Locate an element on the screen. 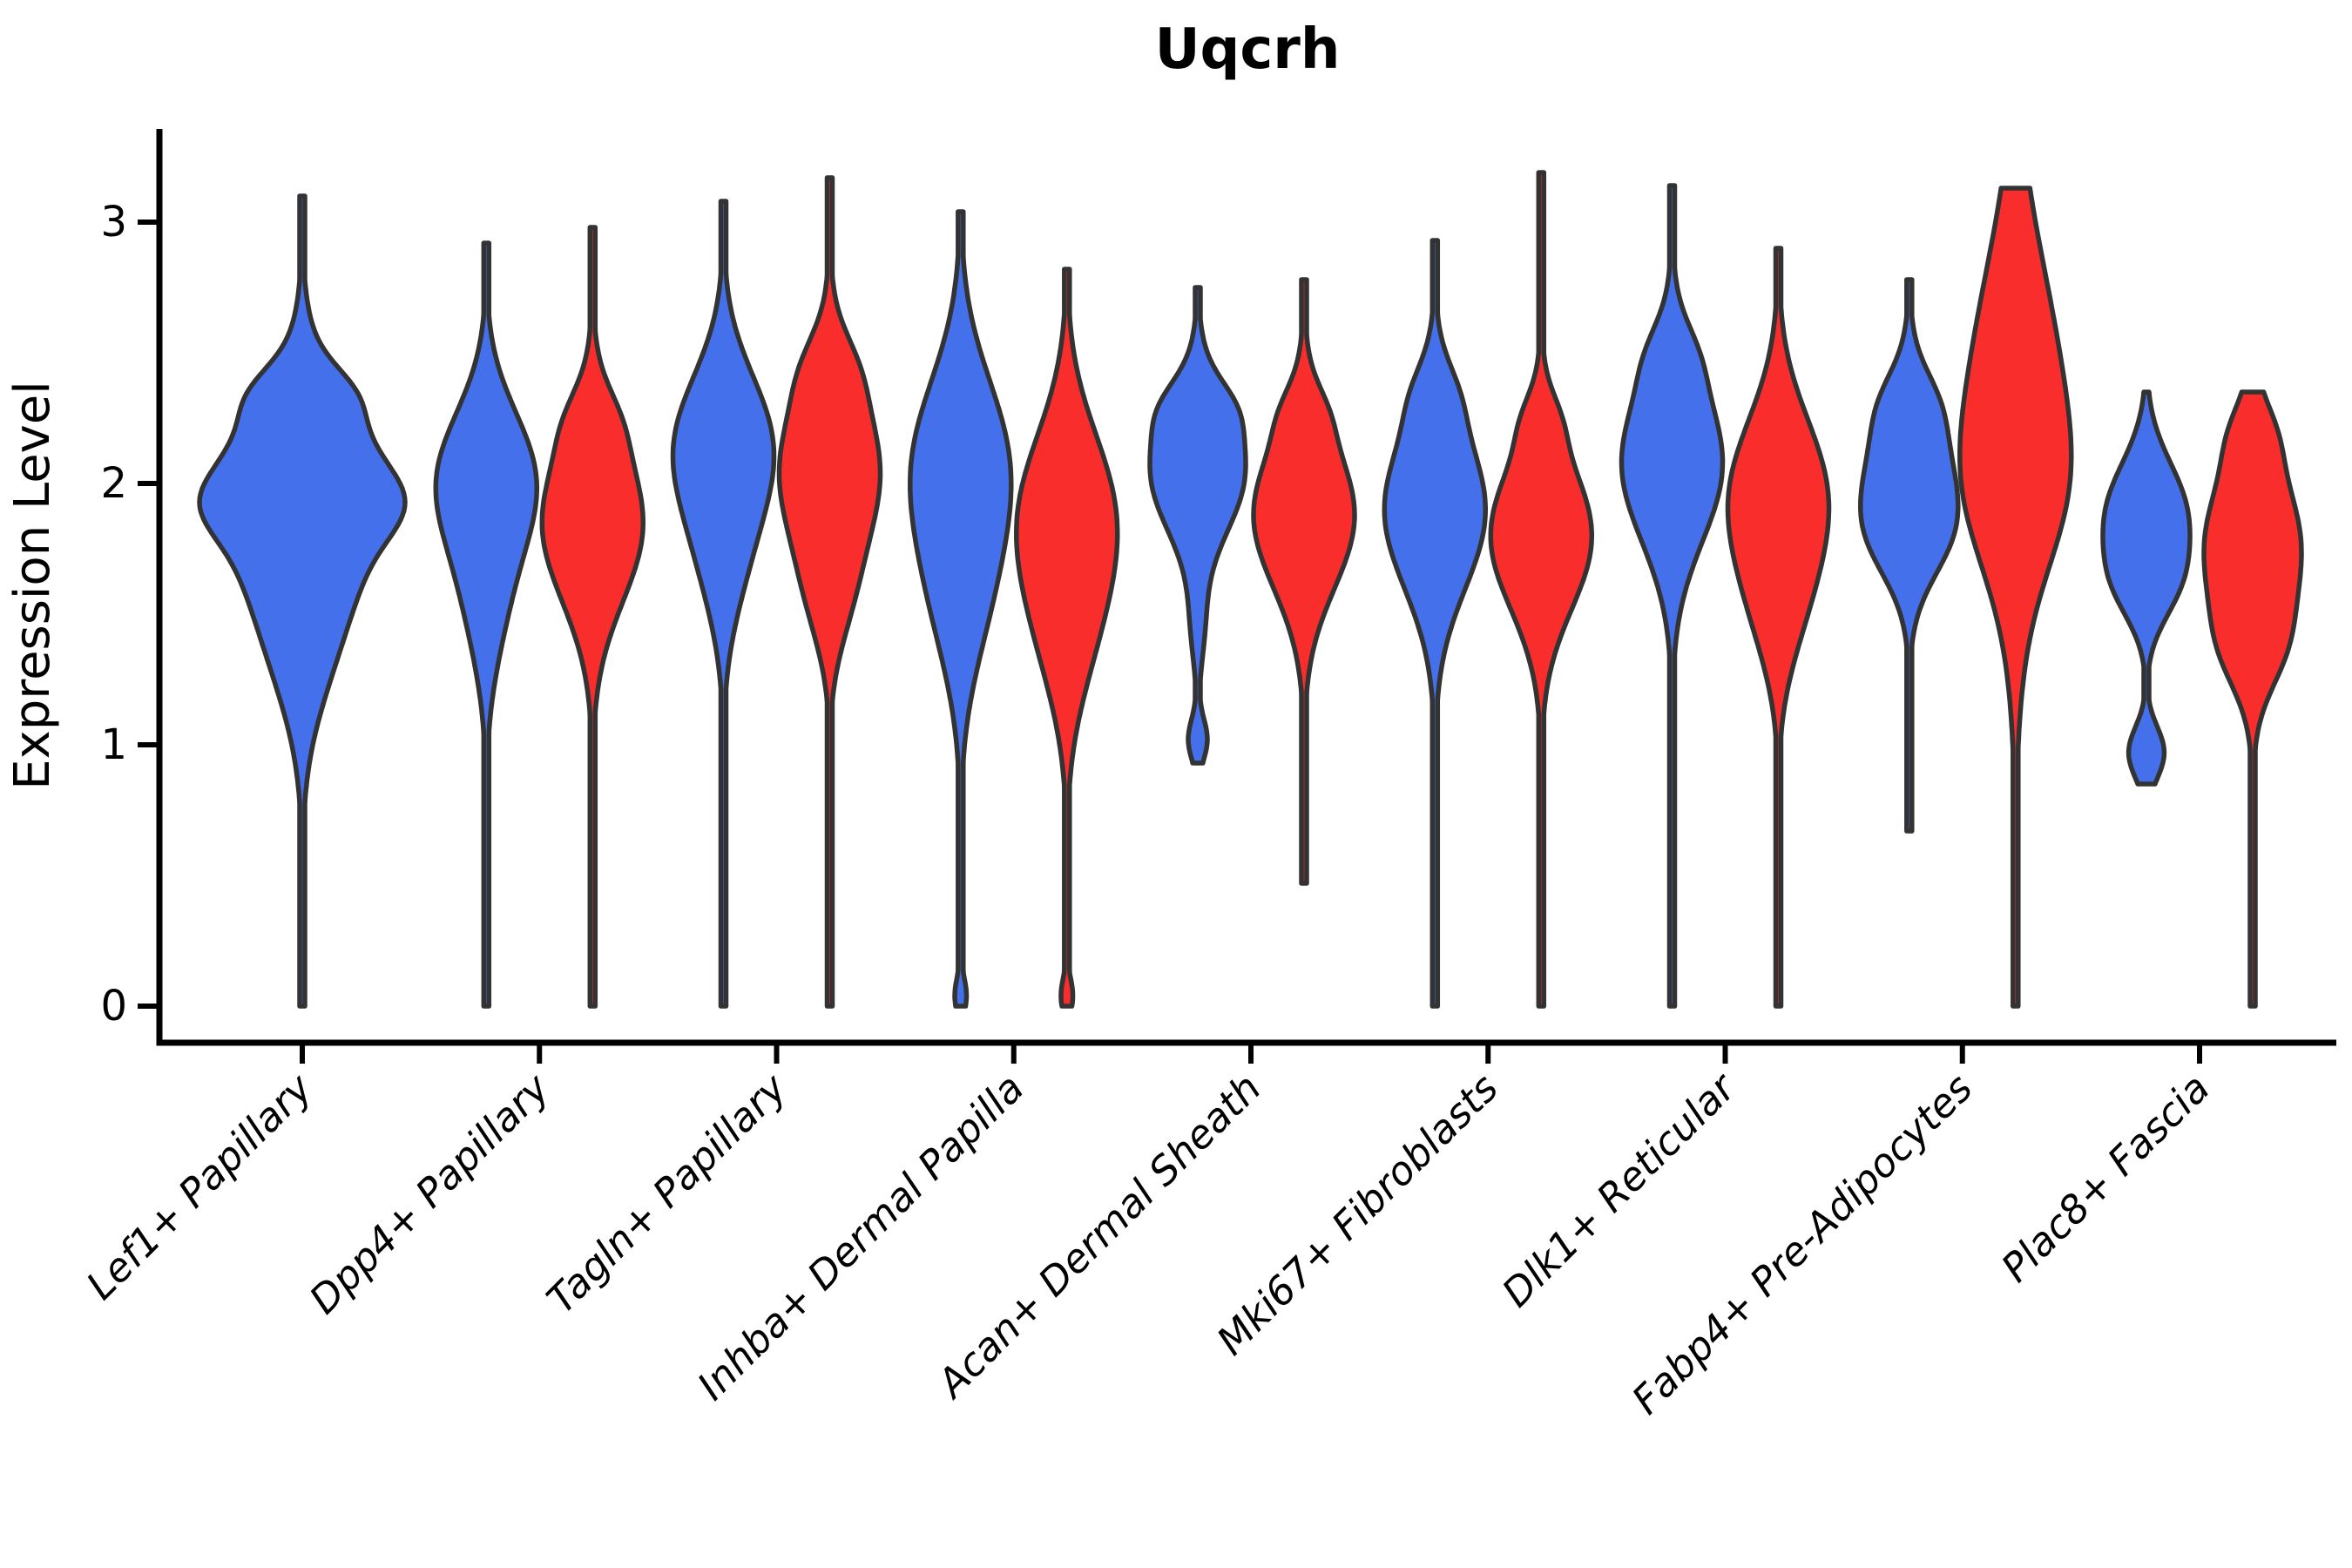  y-tick-label-3: 3 is located at coordinates (114, 222).